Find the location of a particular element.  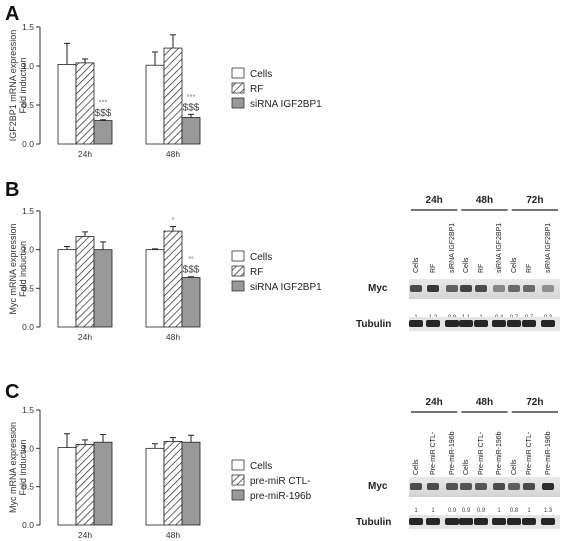

legend-swatch-sirna is located at coordinates (238, 103).